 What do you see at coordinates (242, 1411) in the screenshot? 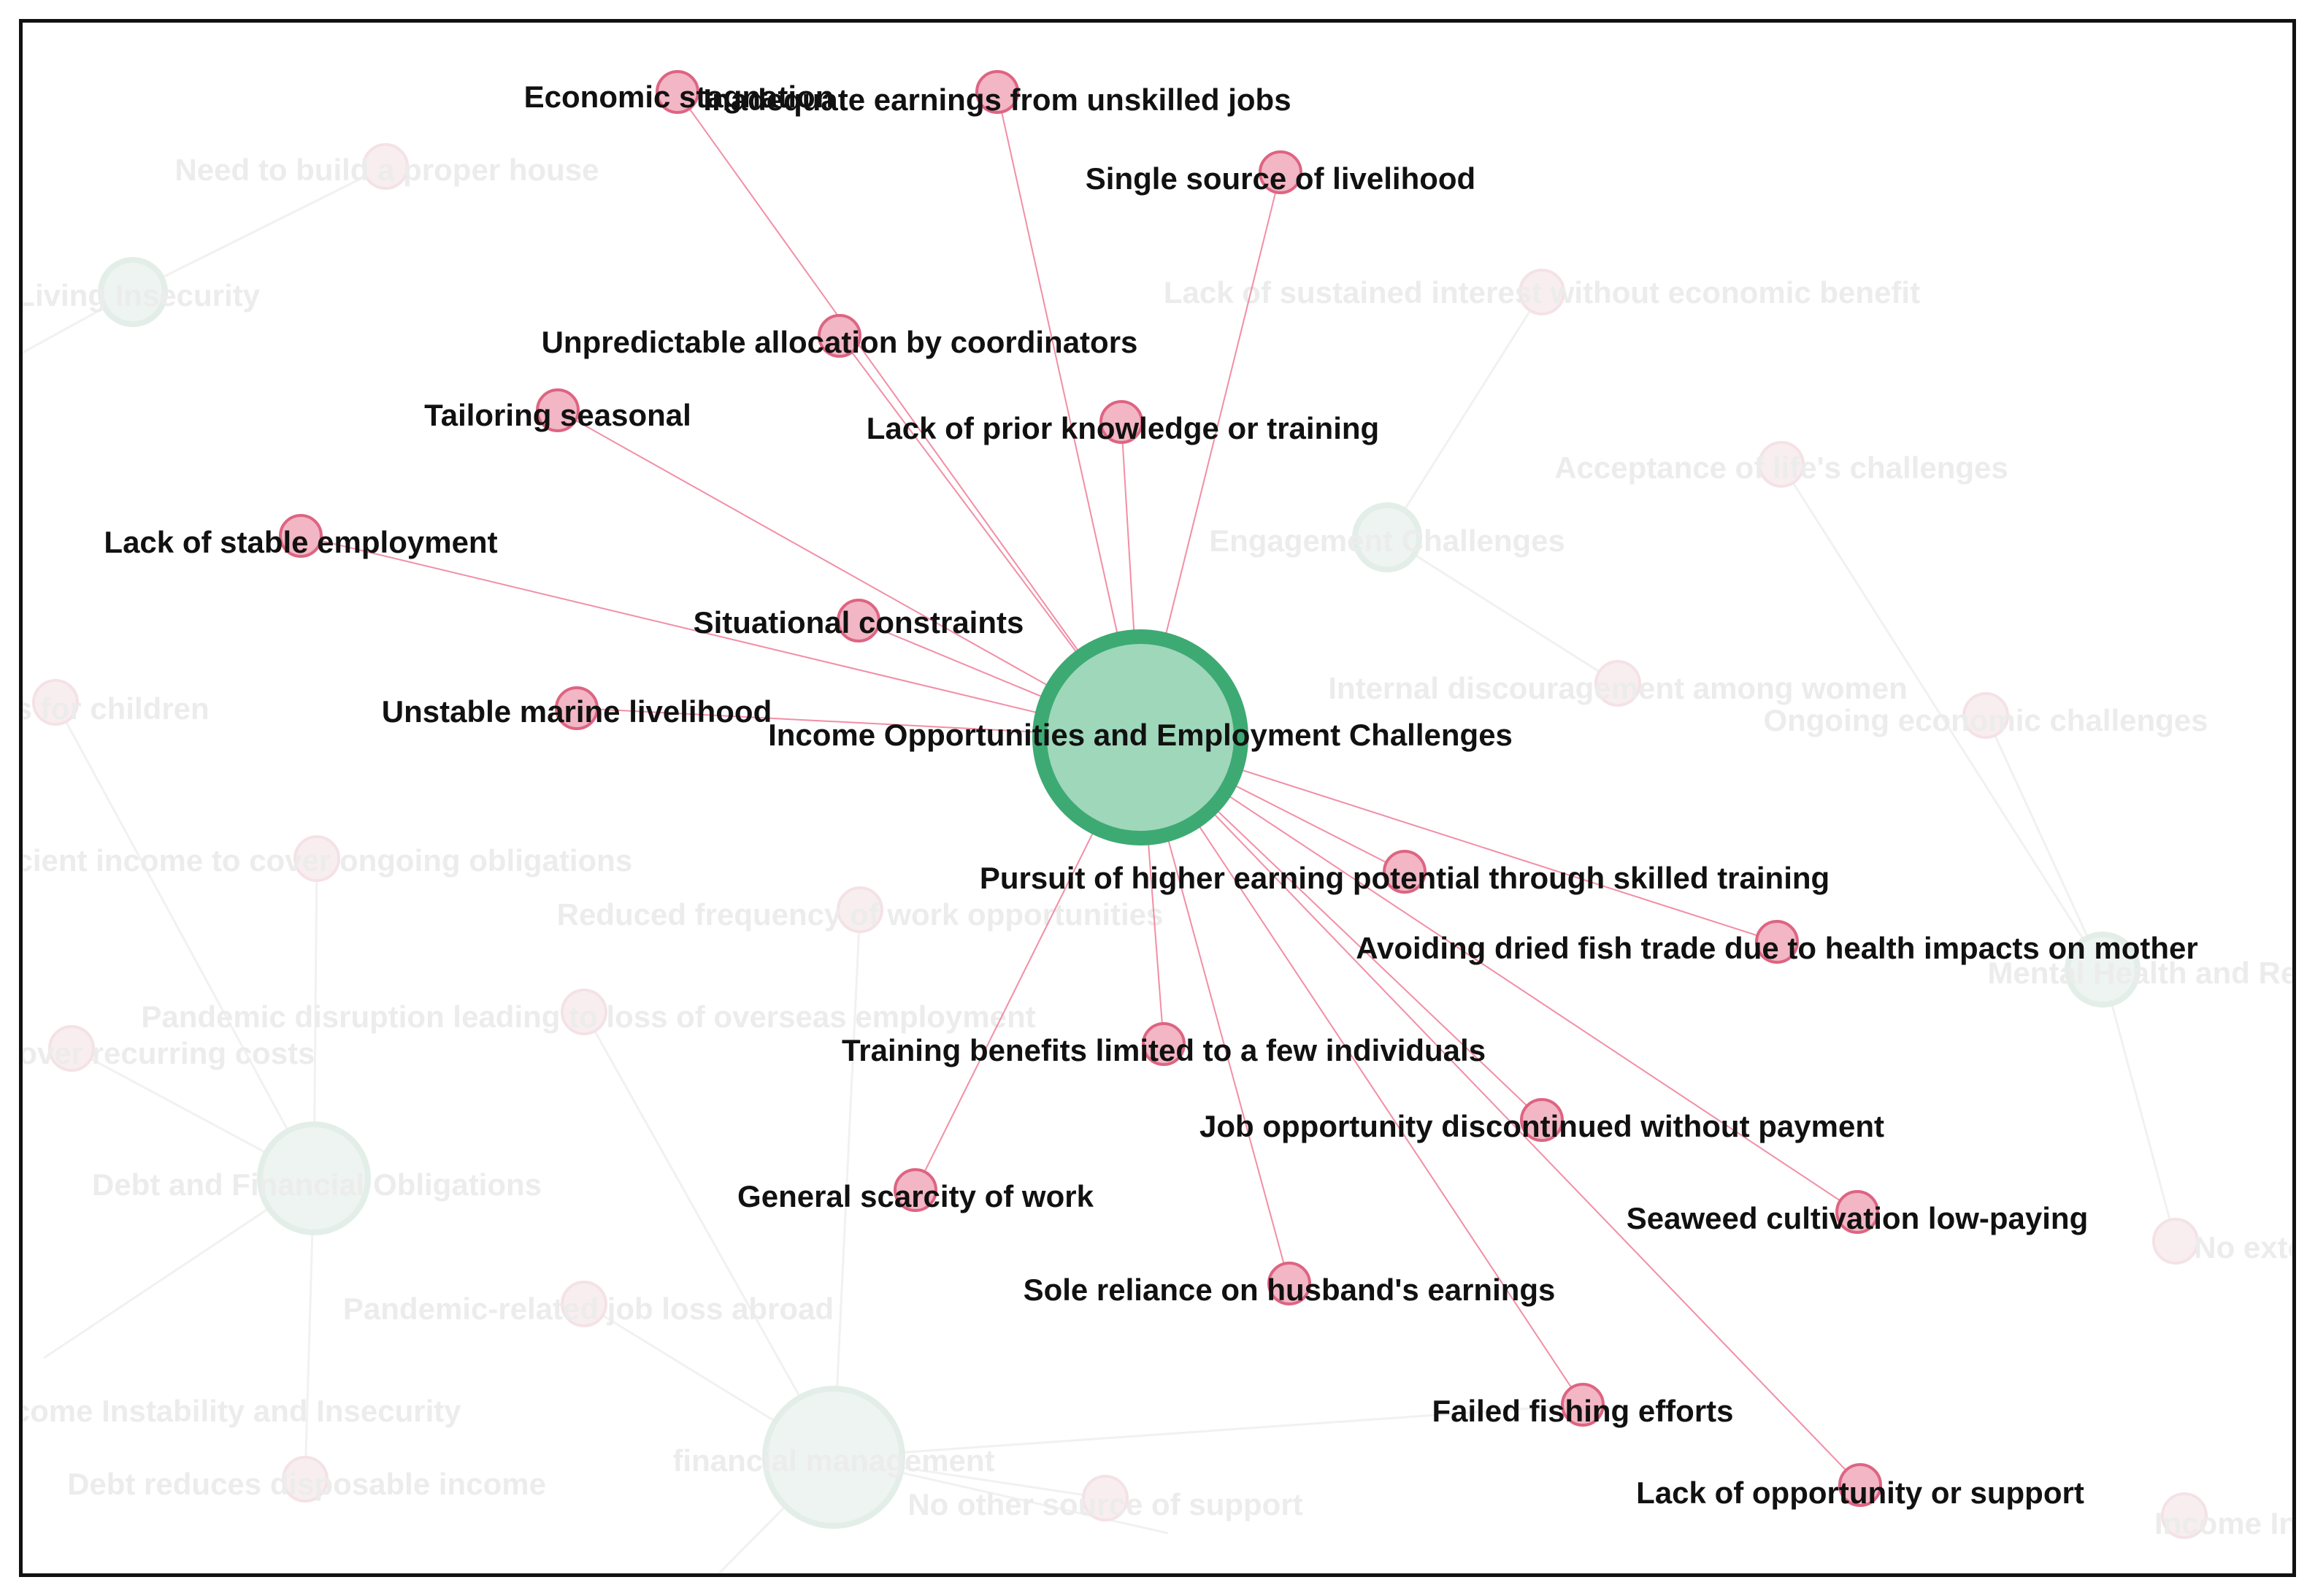
I see `faded-label-income-instability-and-insecurity: Income Instability and Insecurity` at bounding box center [242, 1411].